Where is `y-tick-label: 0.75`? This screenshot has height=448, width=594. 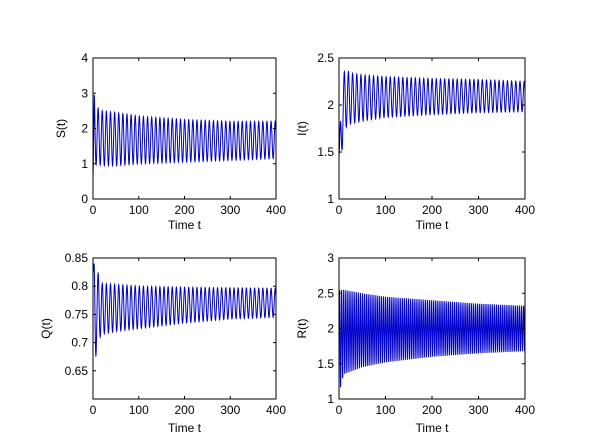 y-tick-label: 0.75 is located at coordinates (77, 314).